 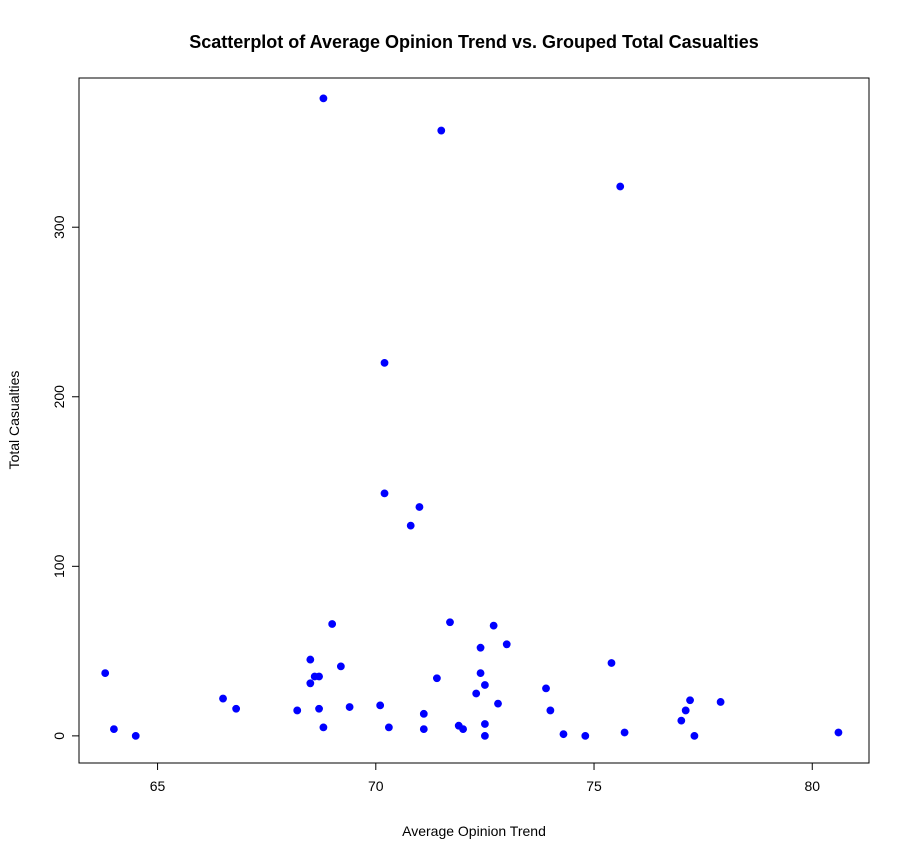 What do you see at coordinates (158, 786) in the screenshot?
I see `x-tick-label: 65` at bounding box center [158, 786].